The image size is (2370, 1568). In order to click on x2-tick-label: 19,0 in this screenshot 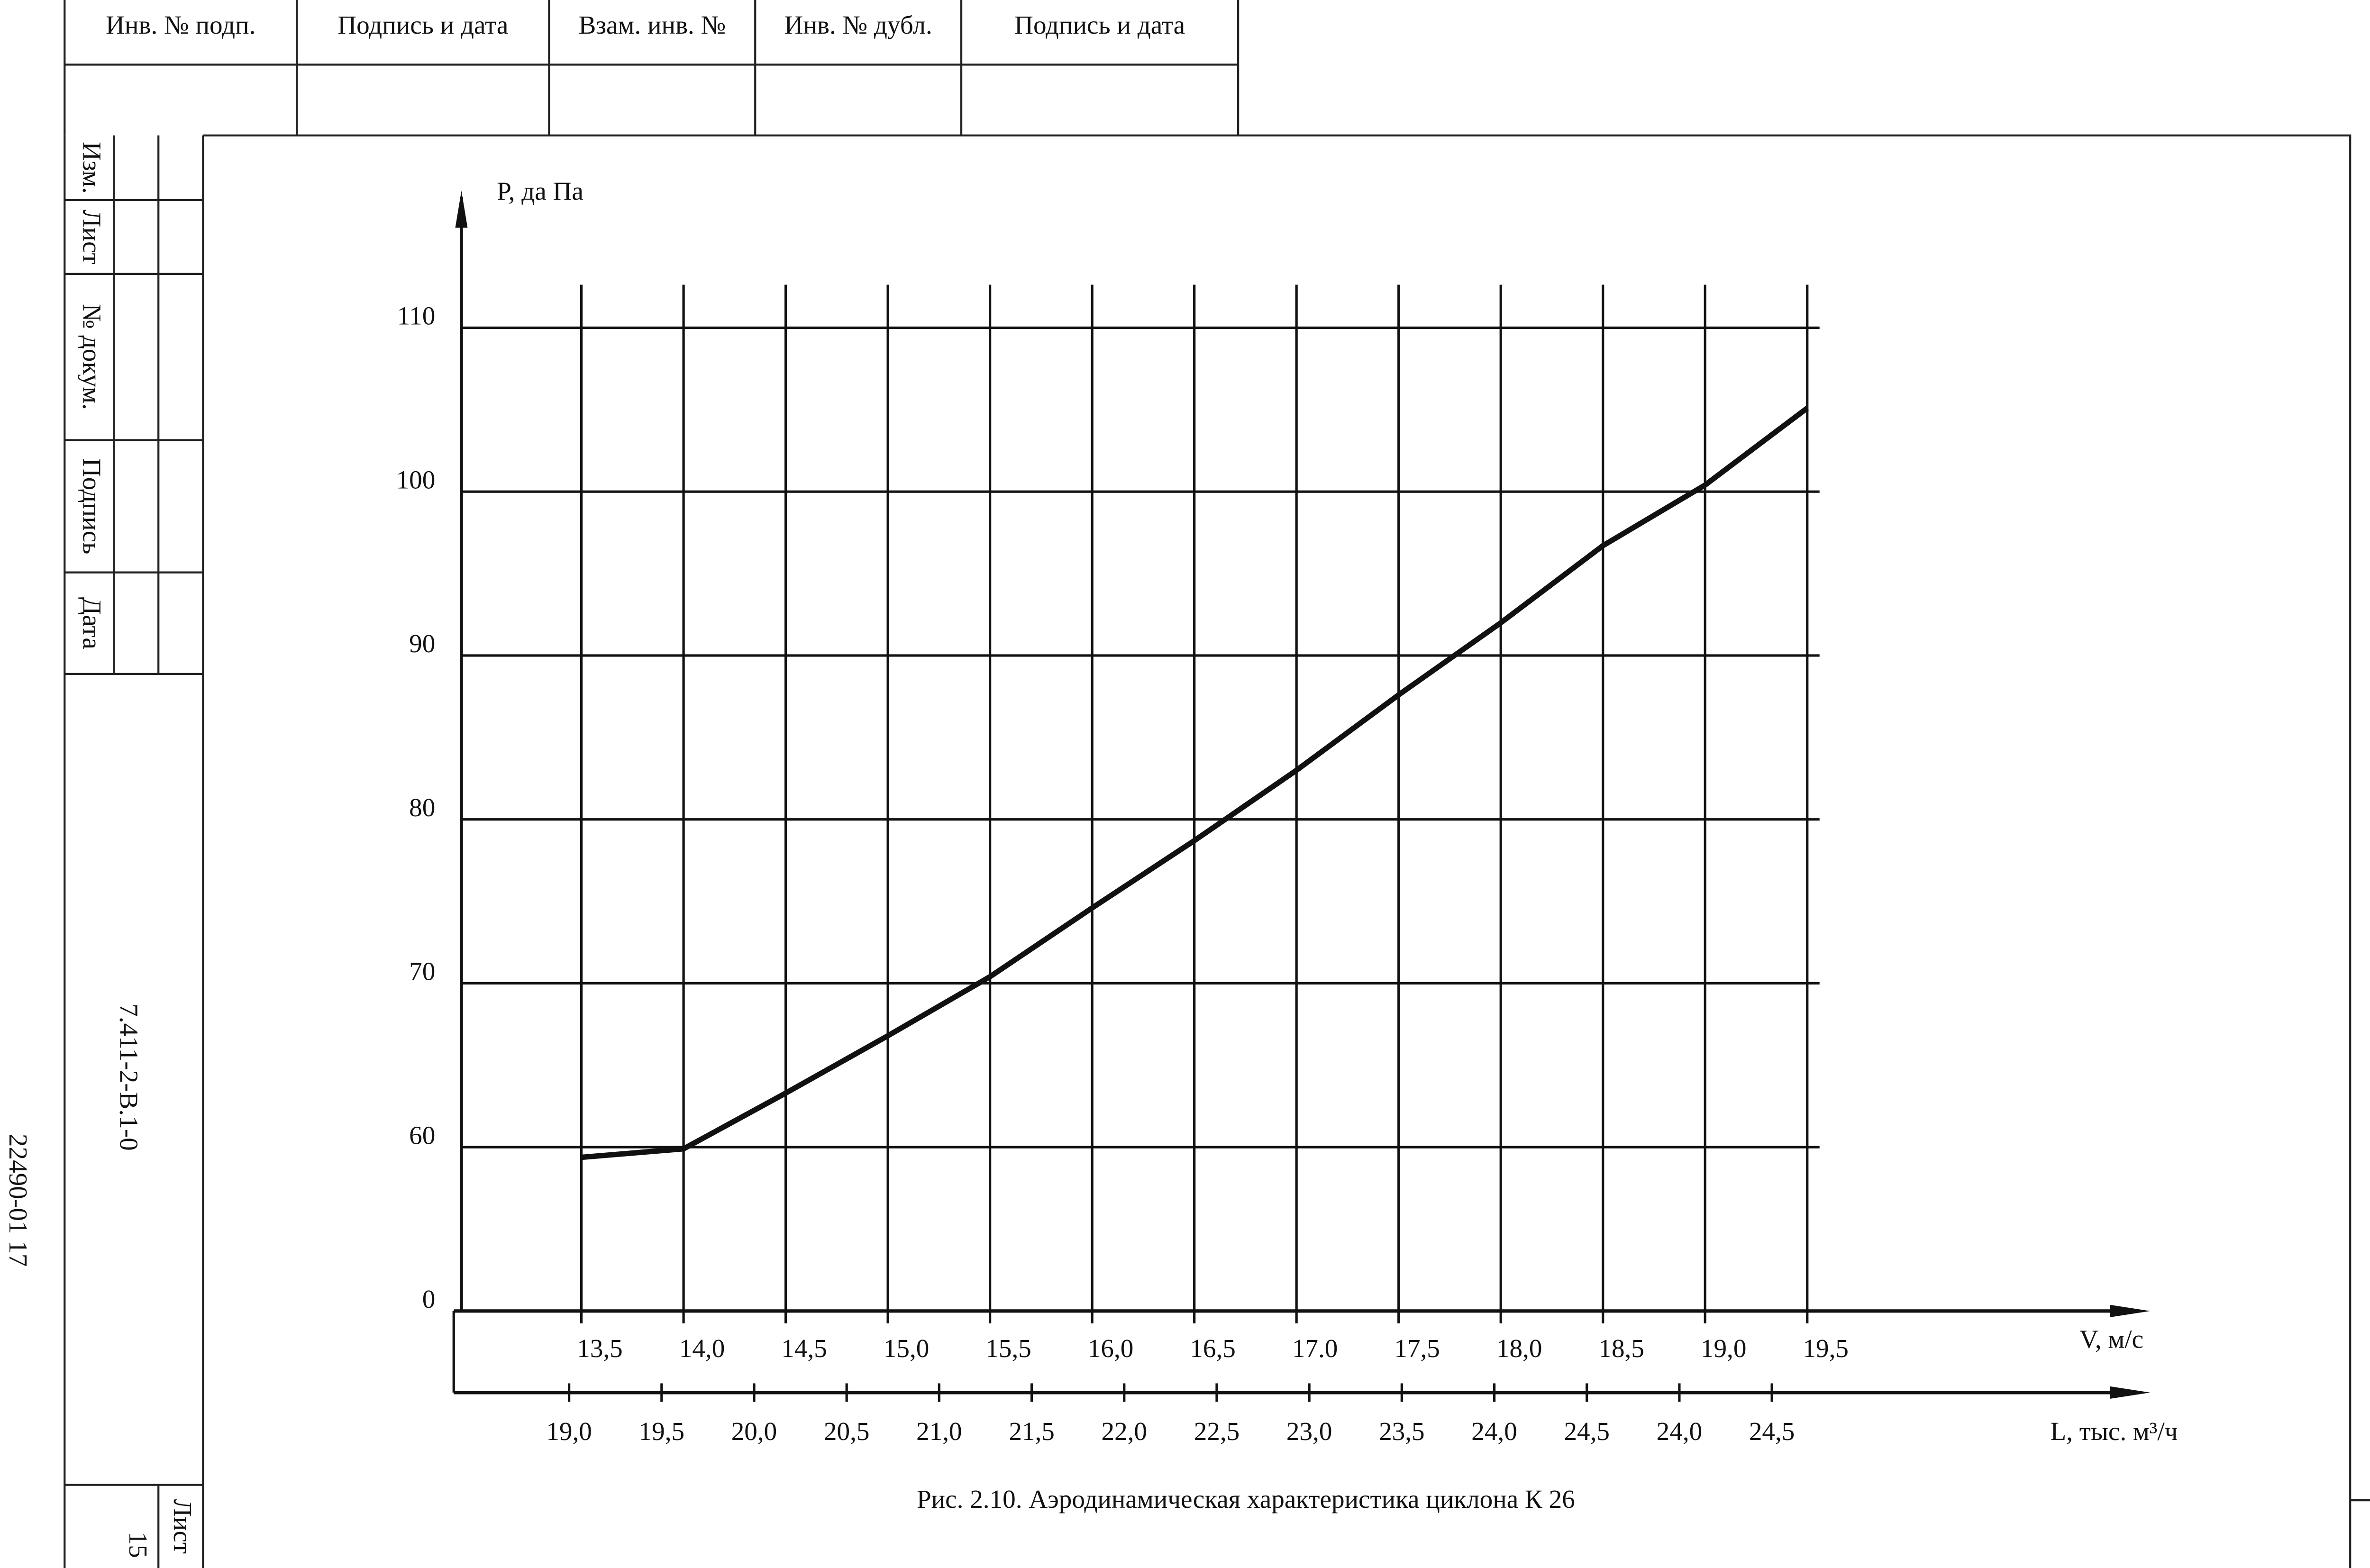, I will do `click(569, 1431)`.